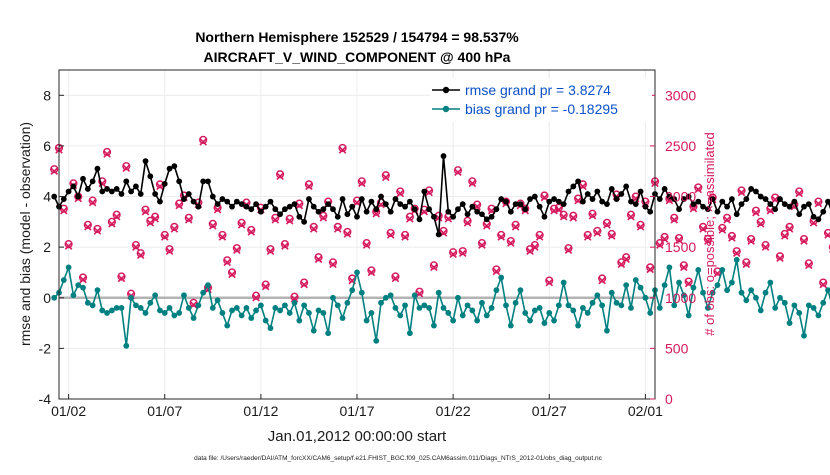  Describe the element at coordinates (47, 146) in the screenshot. I see `left-tick-label-5: 6` at that location.